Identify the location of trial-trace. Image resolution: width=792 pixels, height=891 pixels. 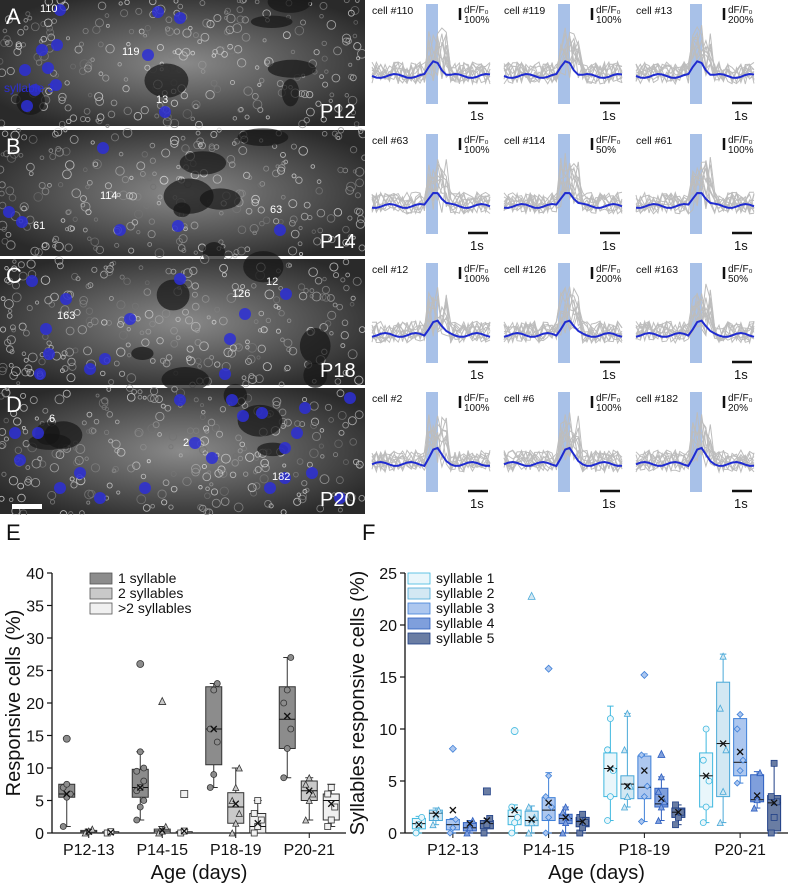
(563, 454).